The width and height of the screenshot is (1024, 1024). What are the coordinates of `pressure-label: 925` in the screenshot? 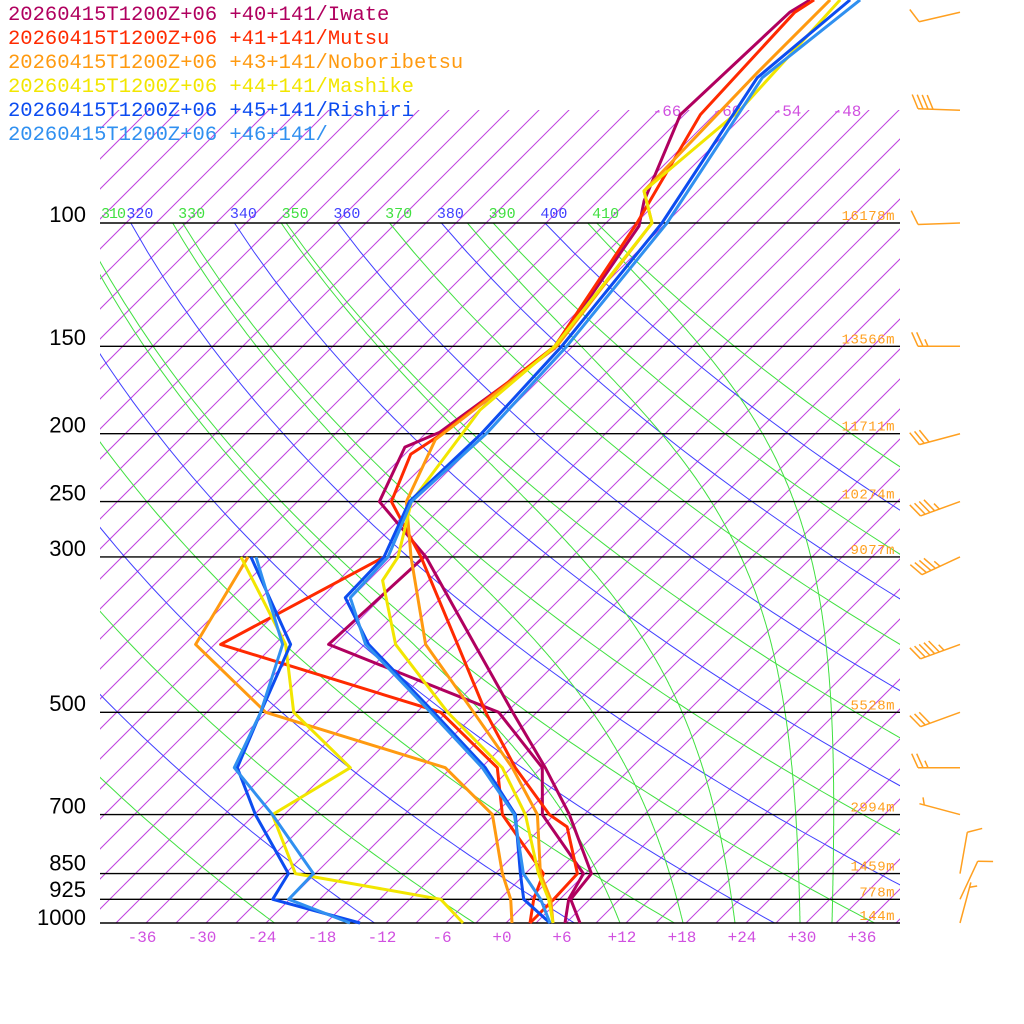 It's located at (67, 889).